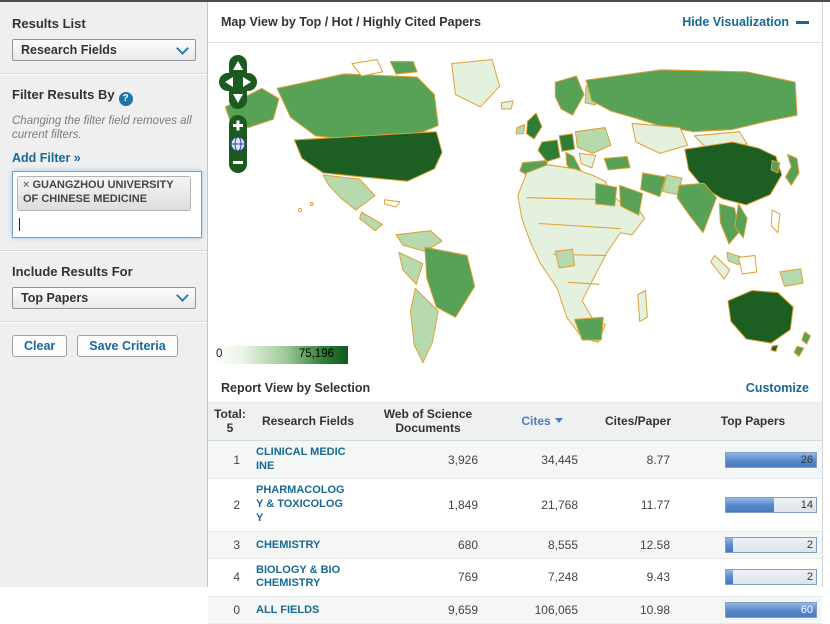 This screenshot has height=624, width=830. What do you see at coordinates (288, 544) in the screenshot?
I see `research-field-link: CHEMISTRY` at bounding box center [288, 544].